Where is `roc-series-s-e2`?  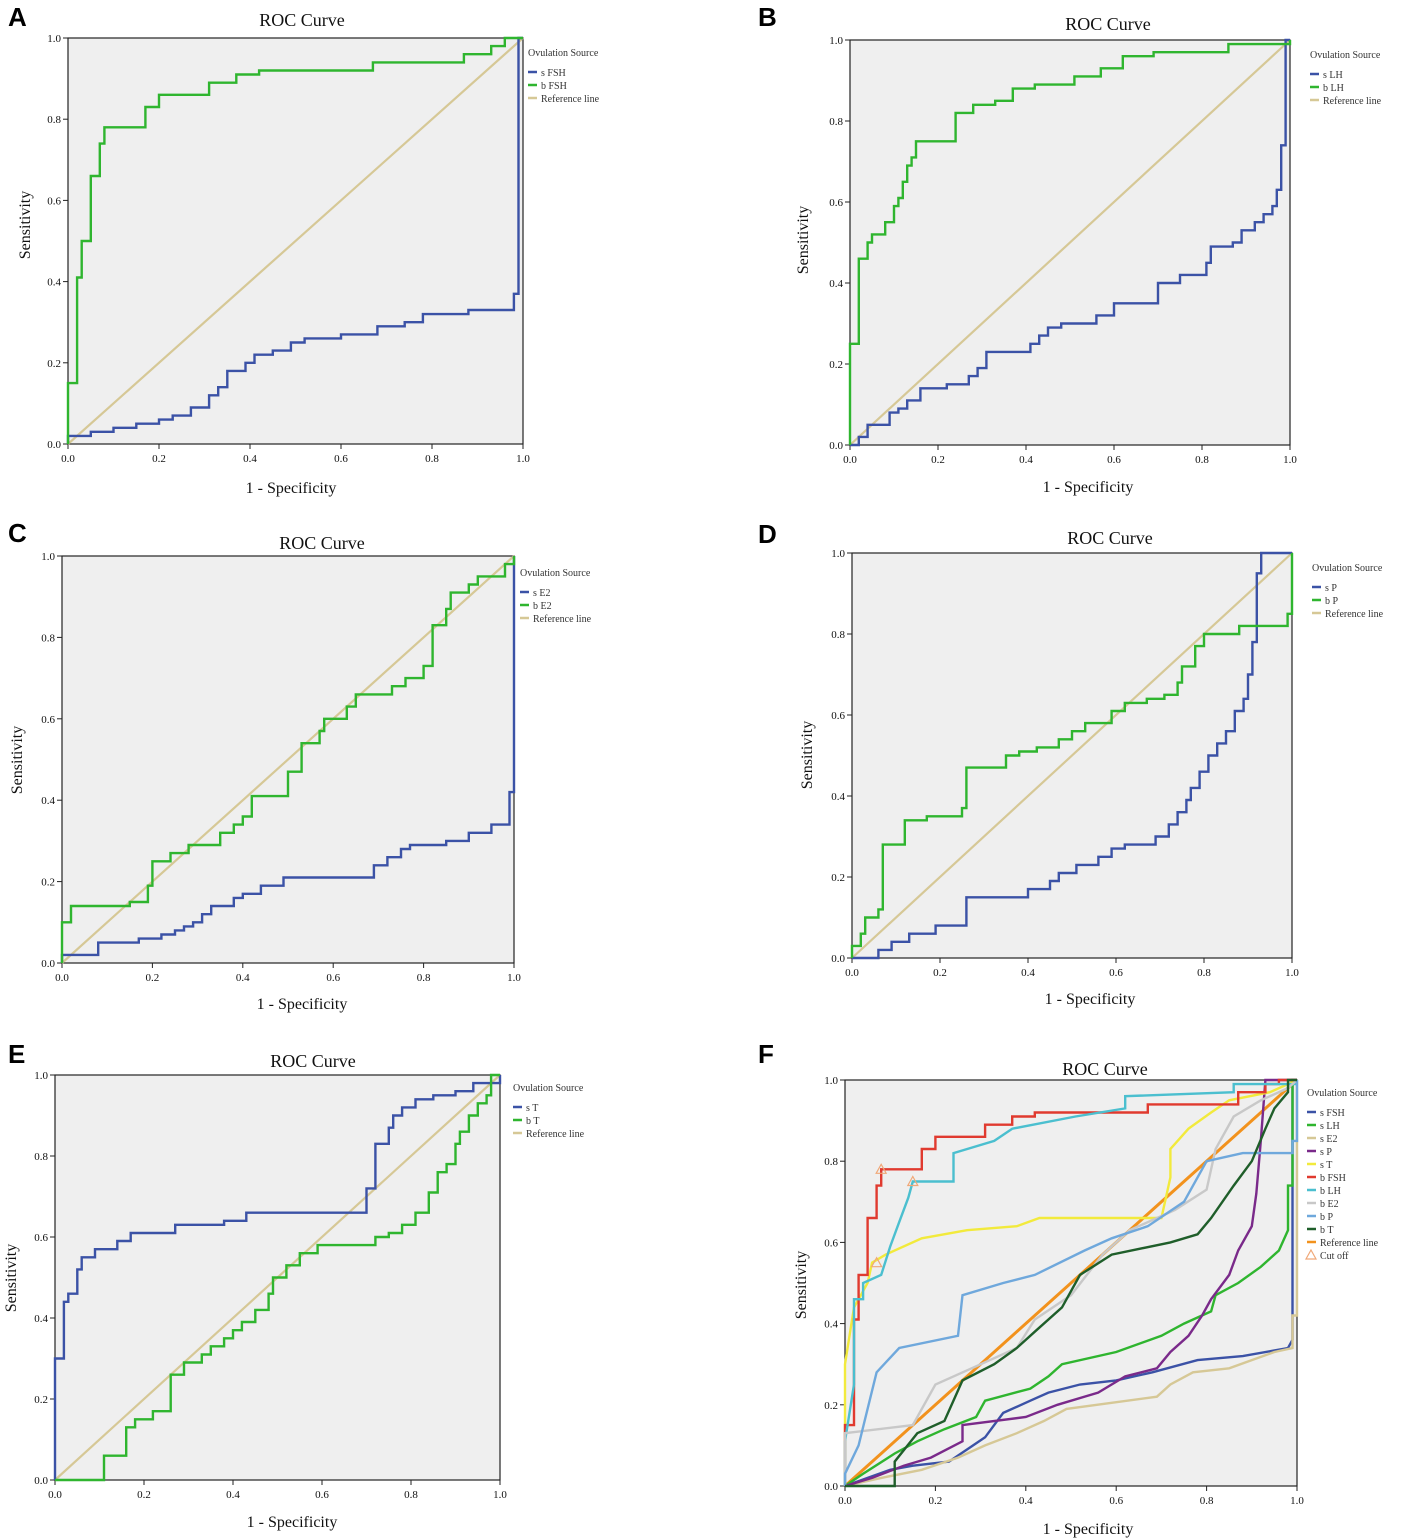
roc-series-s-e2 is located at coordinates (288, 759).